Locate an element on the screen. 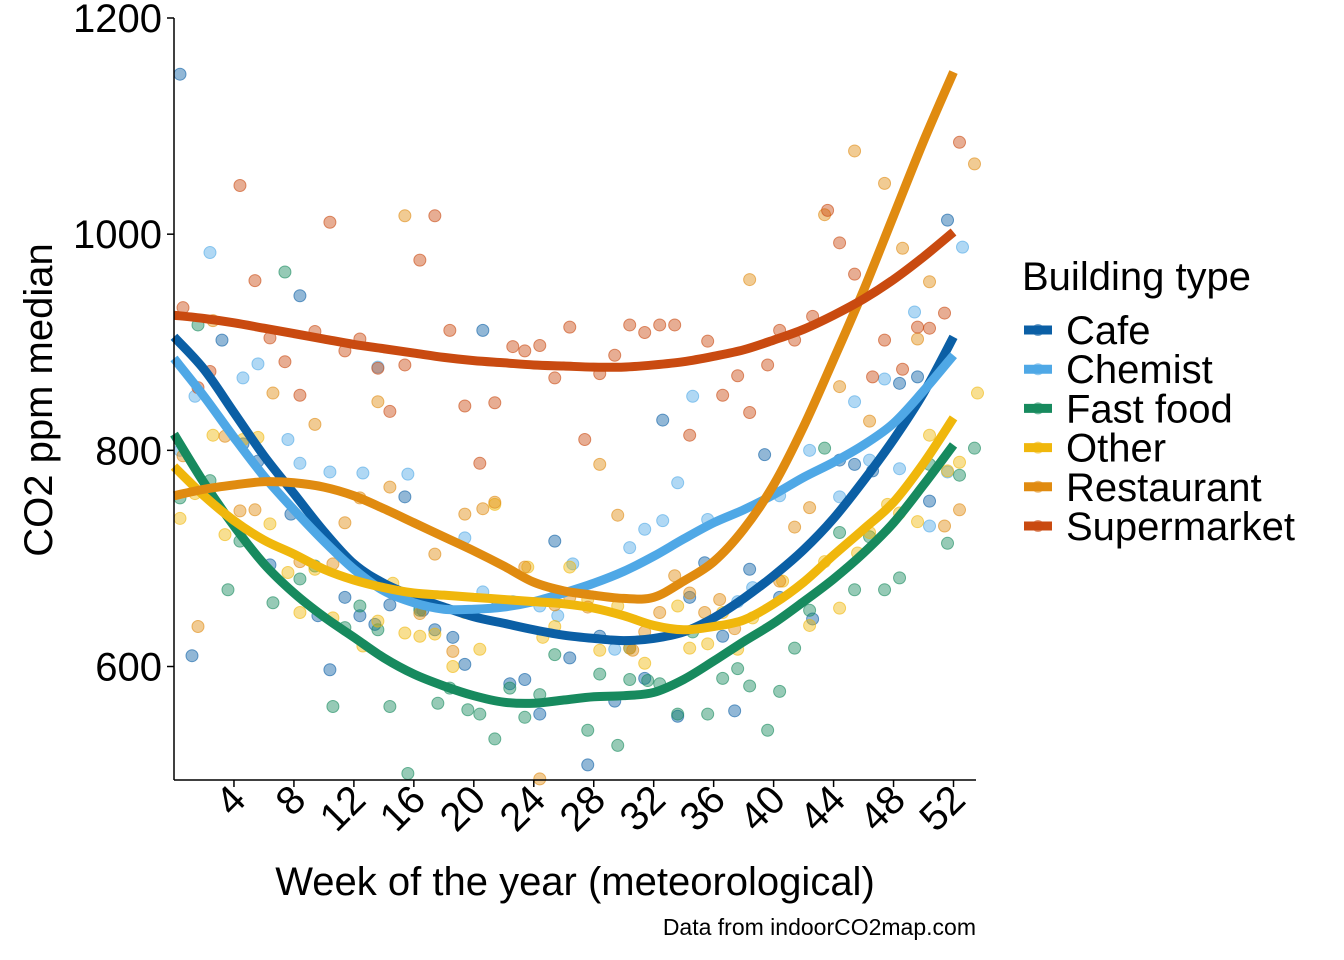 The image size is (1344, 960). legend-label-fast-food: Fast food is located at coordinates (1149, 409).